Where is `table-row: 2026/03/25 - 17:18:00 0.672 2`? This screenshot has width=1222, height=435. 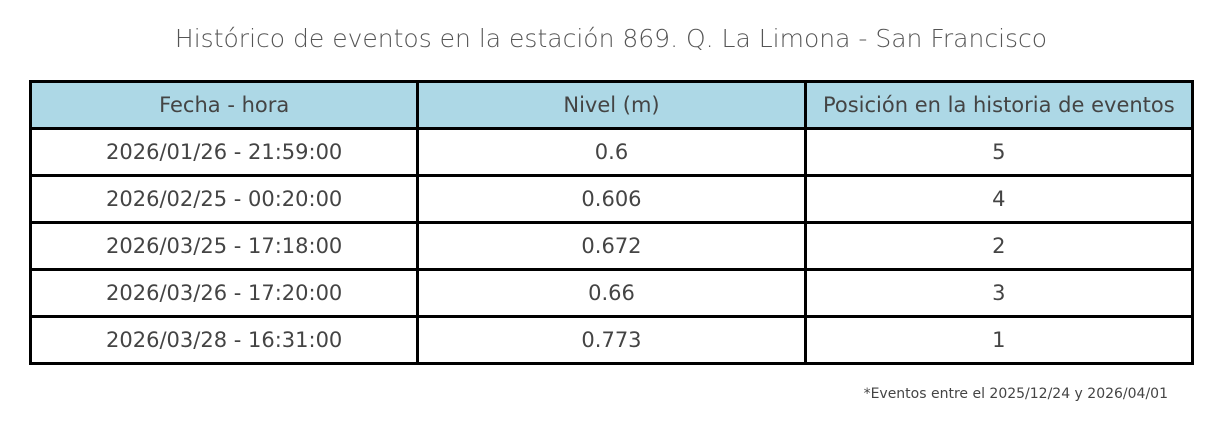 table-row: 2026/03/25 - 17:18:00 0.672 2 is located at coordinates (611, 246).